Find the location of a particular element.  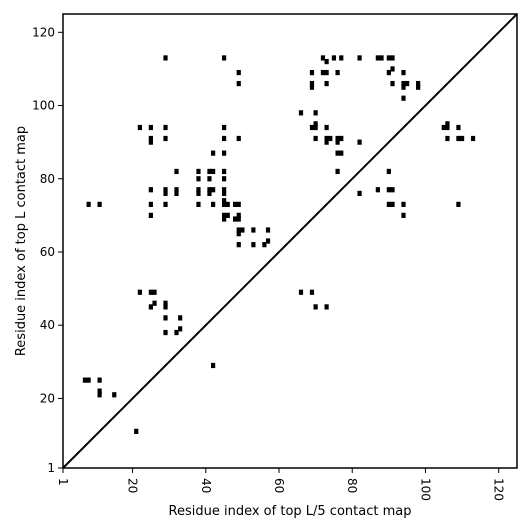

x-tick-label: 100 is located at coordinates (425, 489).